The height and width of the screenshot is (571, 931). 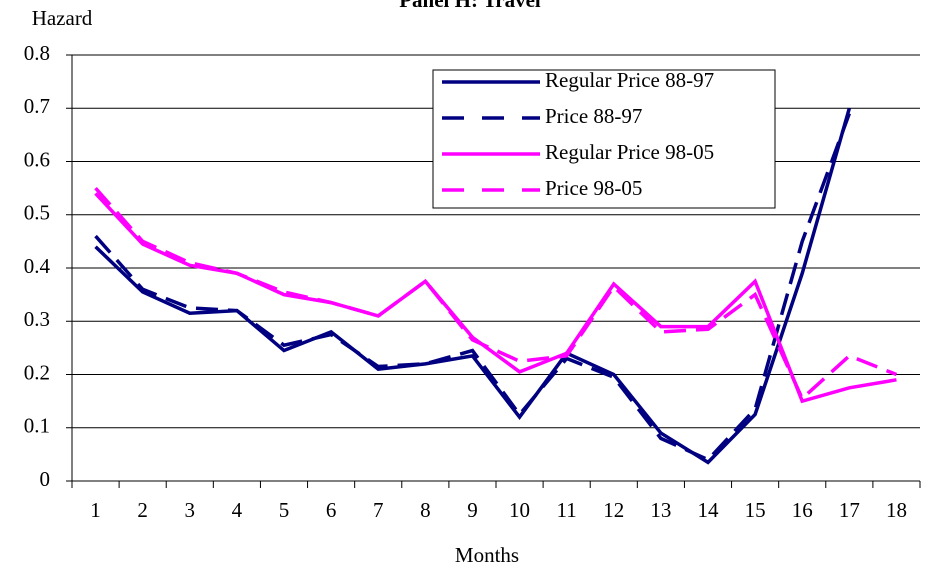 I want to click on x-tick-label: 16, so click(x=802, y=510).